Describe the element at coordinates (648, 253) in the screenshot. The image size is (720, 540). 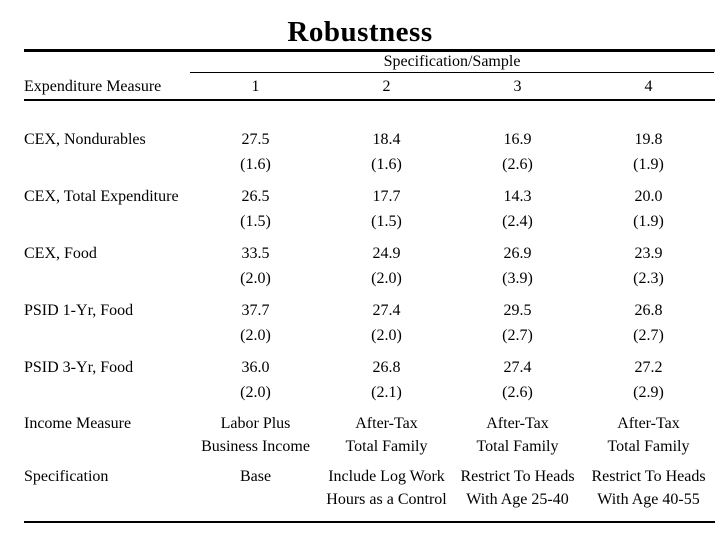
I see `cell-value: 23.9` at that location.